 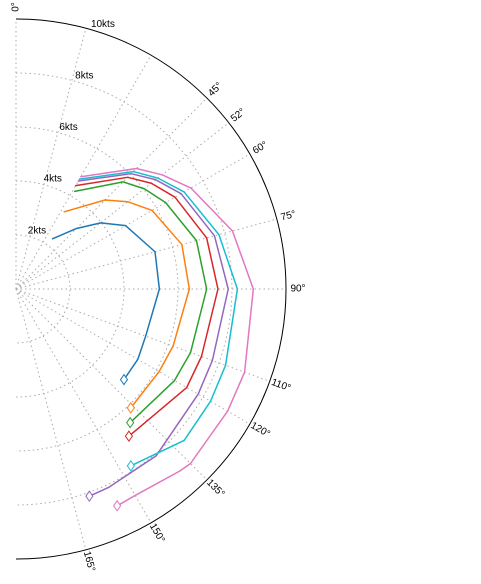 I want to click on angle-tick-label: 52°, so click(x=238, y=116).